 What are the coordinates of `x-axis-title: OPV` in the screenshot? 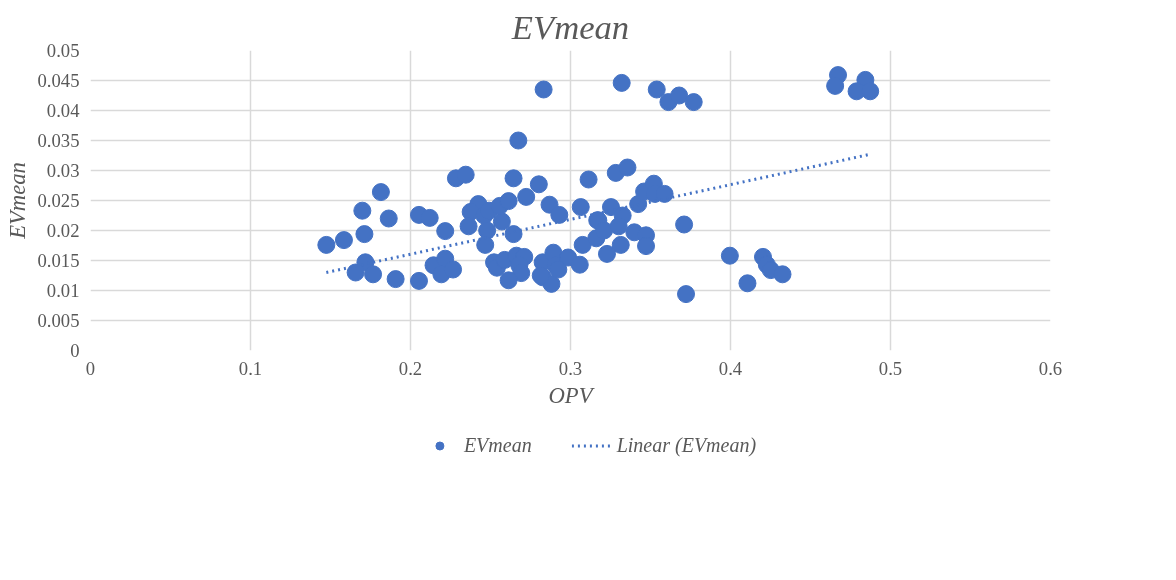 It's located at (572, 395).